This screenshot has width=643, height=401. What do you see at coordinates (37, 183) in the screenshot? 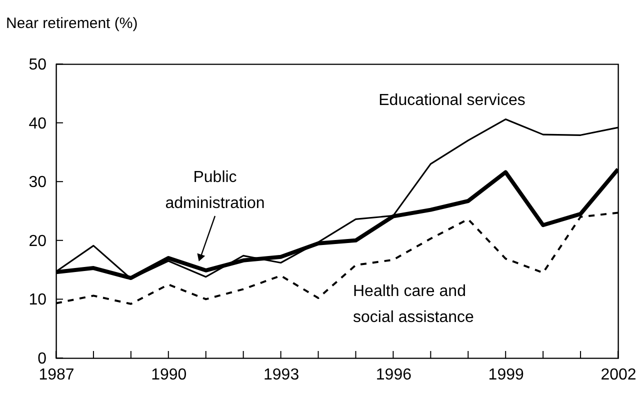
I see `y-tick-label: 30` at bounding box center [37, 183].